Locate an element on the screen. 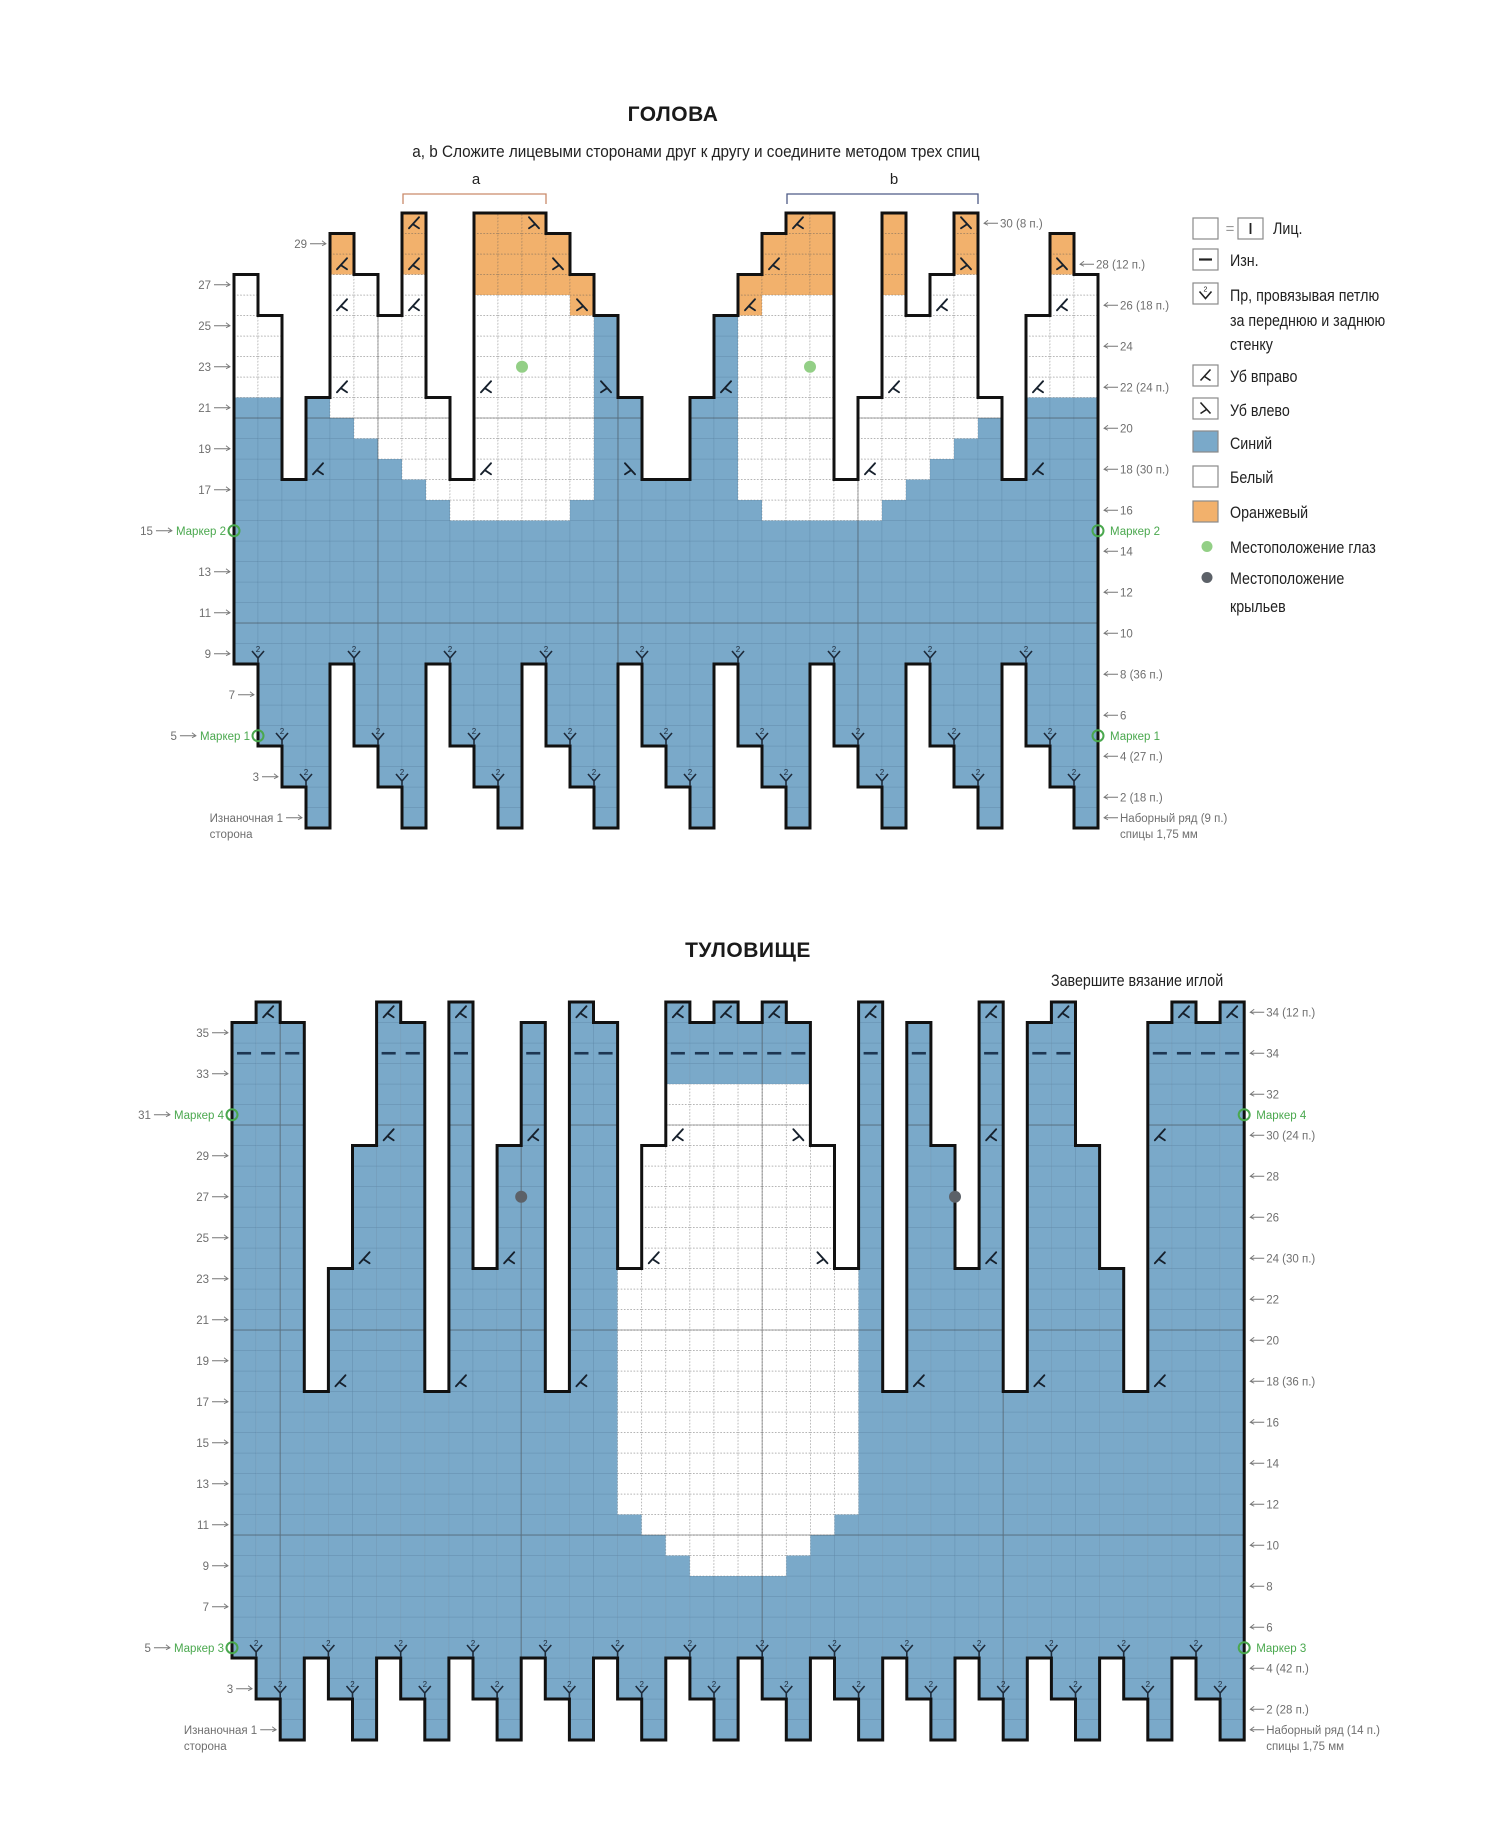 The height and width of the screenshot is (1826, 1500). knit-stitch-icon is located at coordinates (1205, 228).